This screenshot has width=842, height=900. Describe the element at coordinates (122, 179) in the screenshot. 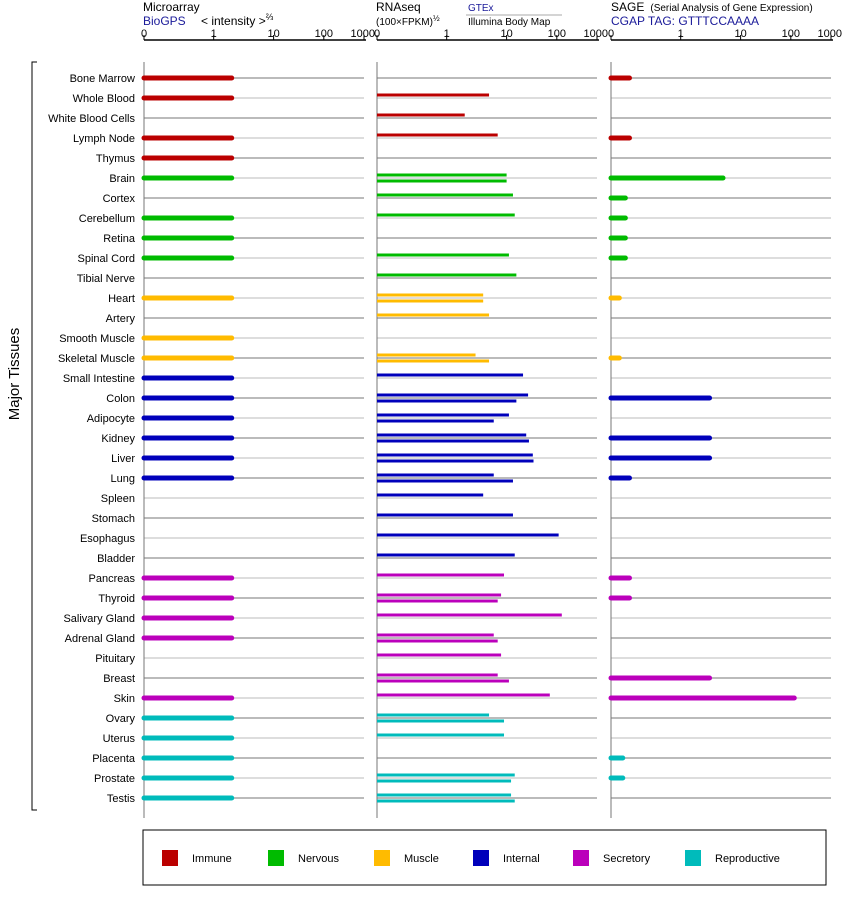

I see `tissue-label: Brain` at that location.